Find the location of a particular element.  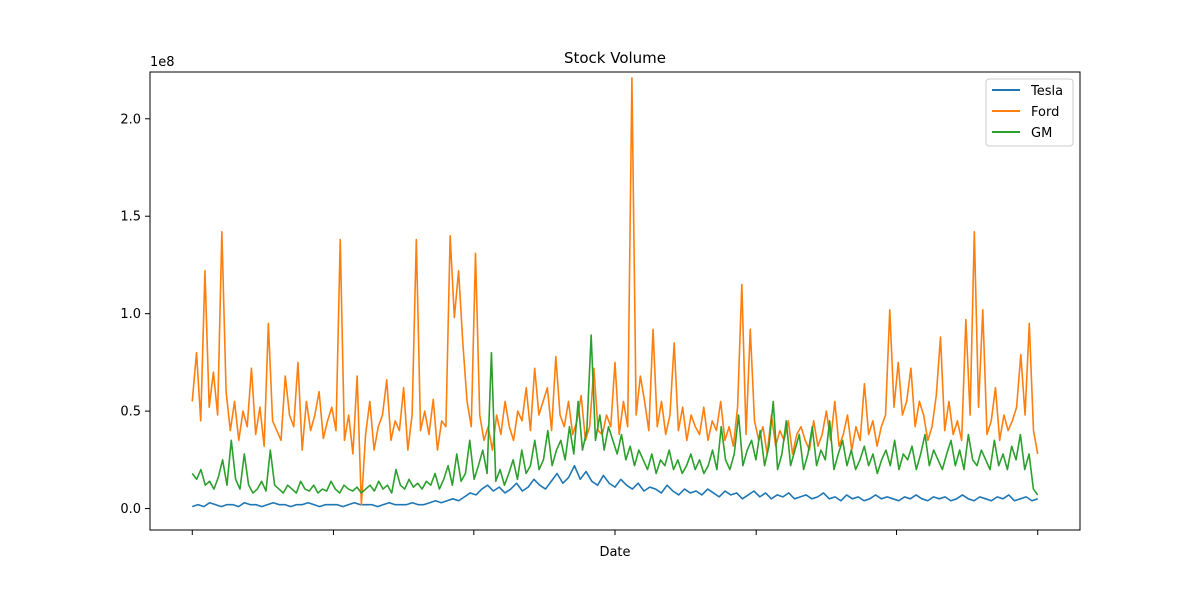

legend: Tesla Ford GM is located at coordinates (1029, 112).